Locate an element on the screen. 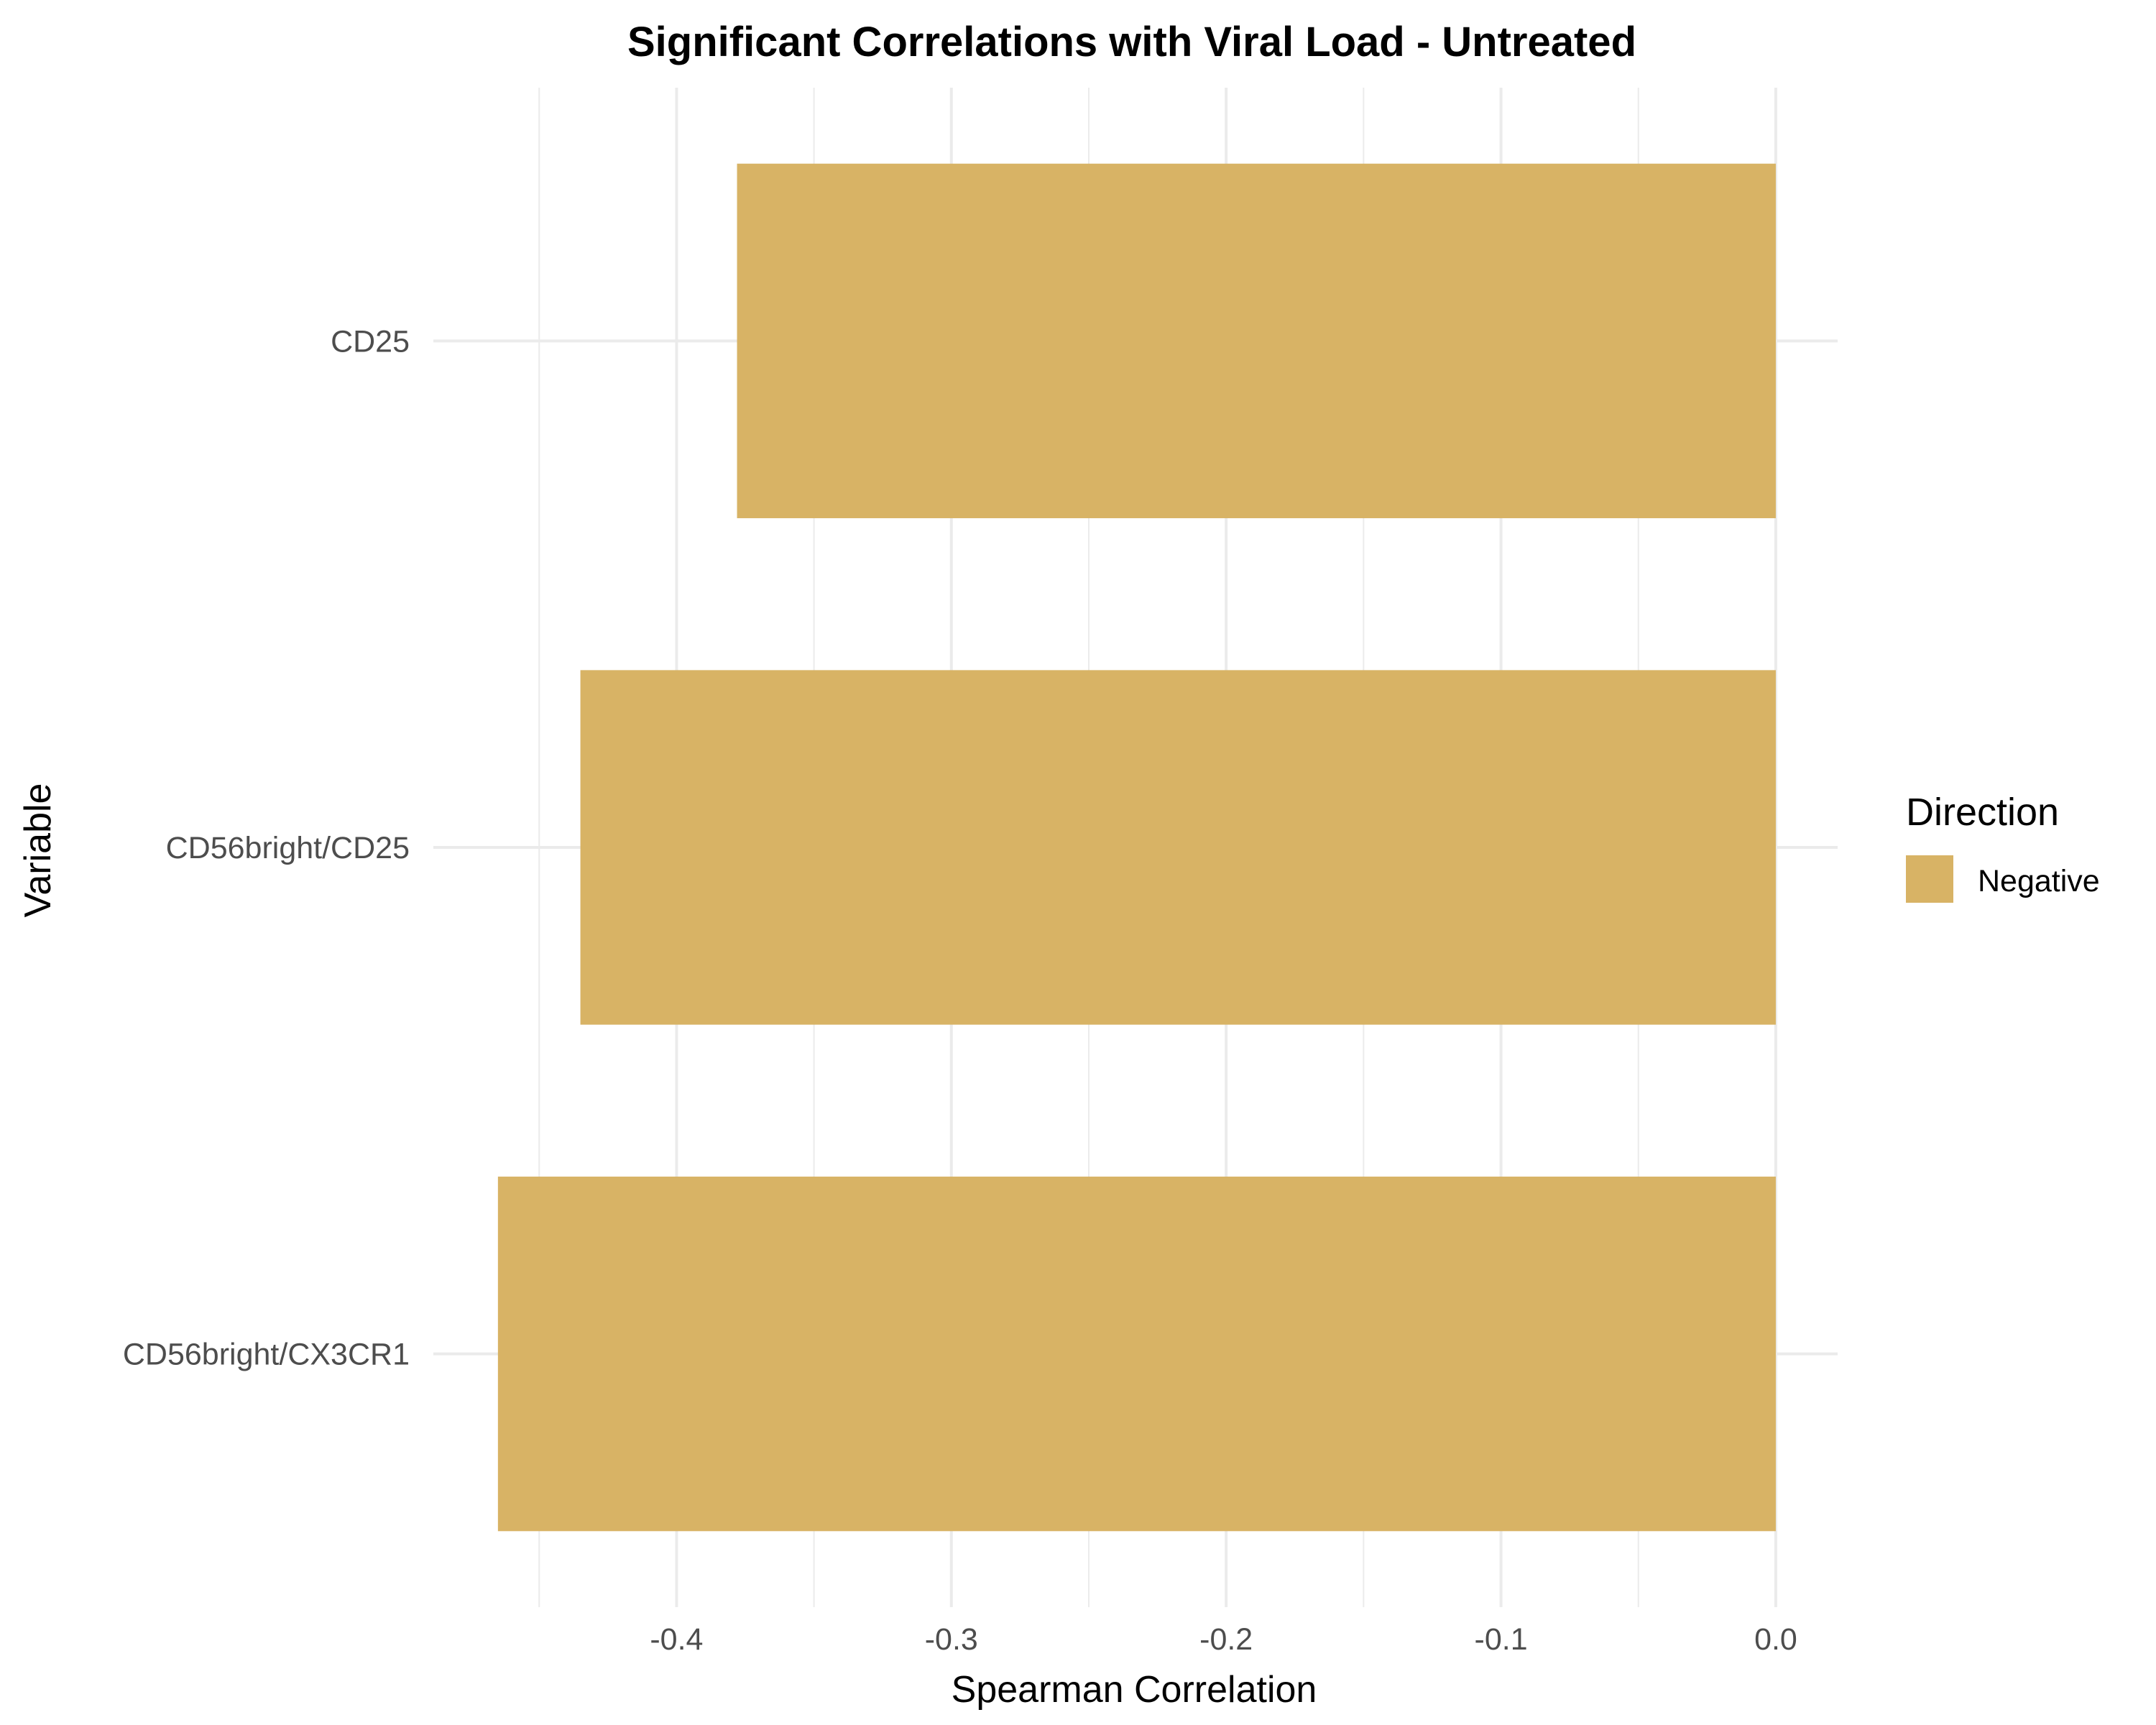  x-tick-label: -0.2 is located at coordinates (1226, 1639).